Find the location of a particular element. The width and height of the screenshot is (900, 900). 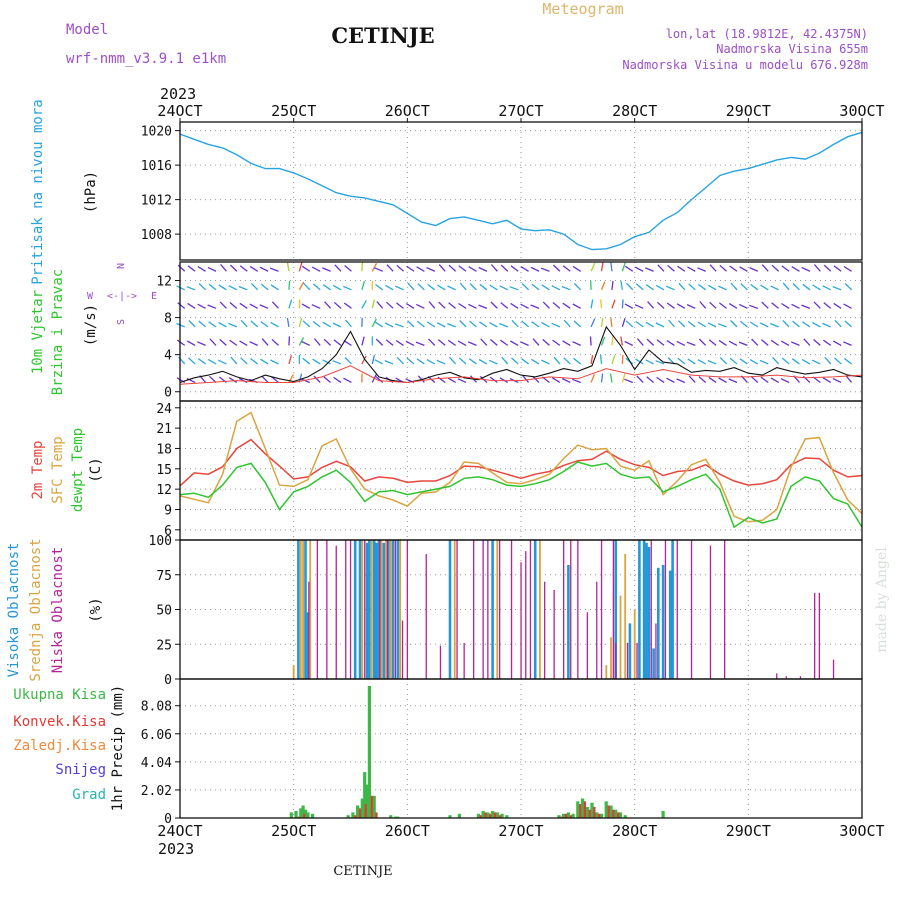

pressure-line is located at coordinates (521, 191).